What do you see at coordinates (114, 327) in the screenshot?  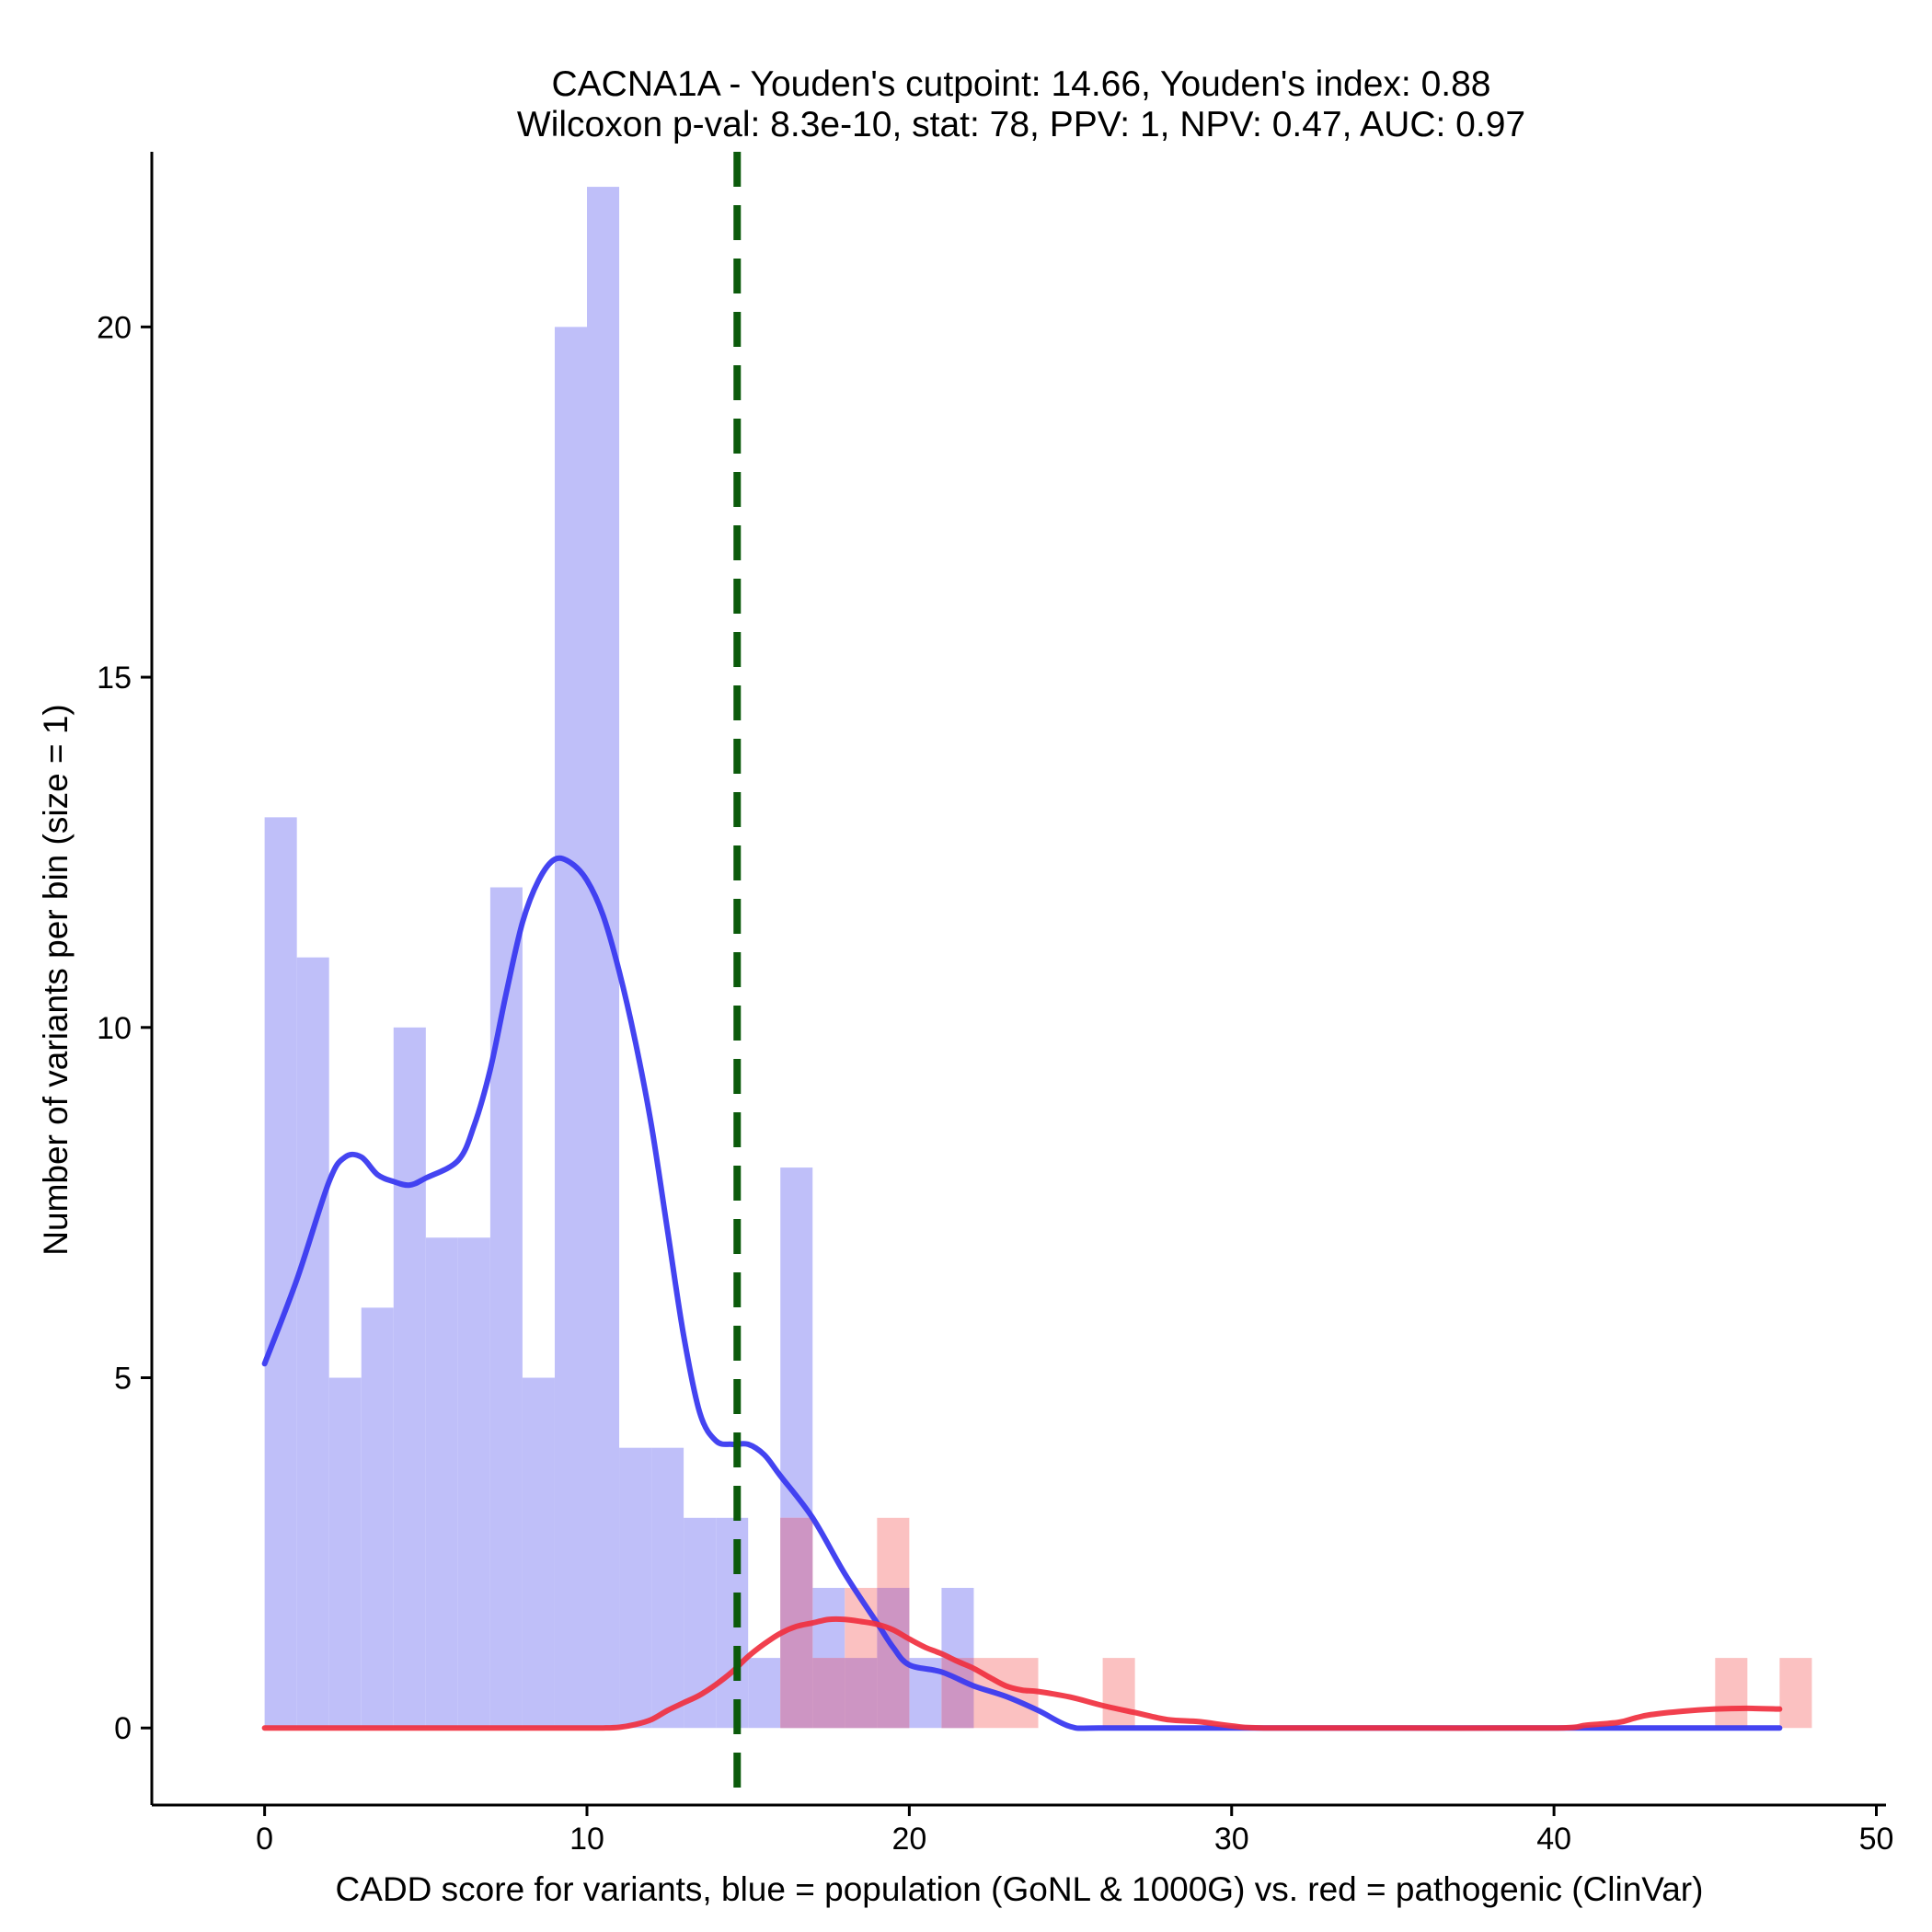 I see `y-tick-label: 20` at bounding box center [114, 327].